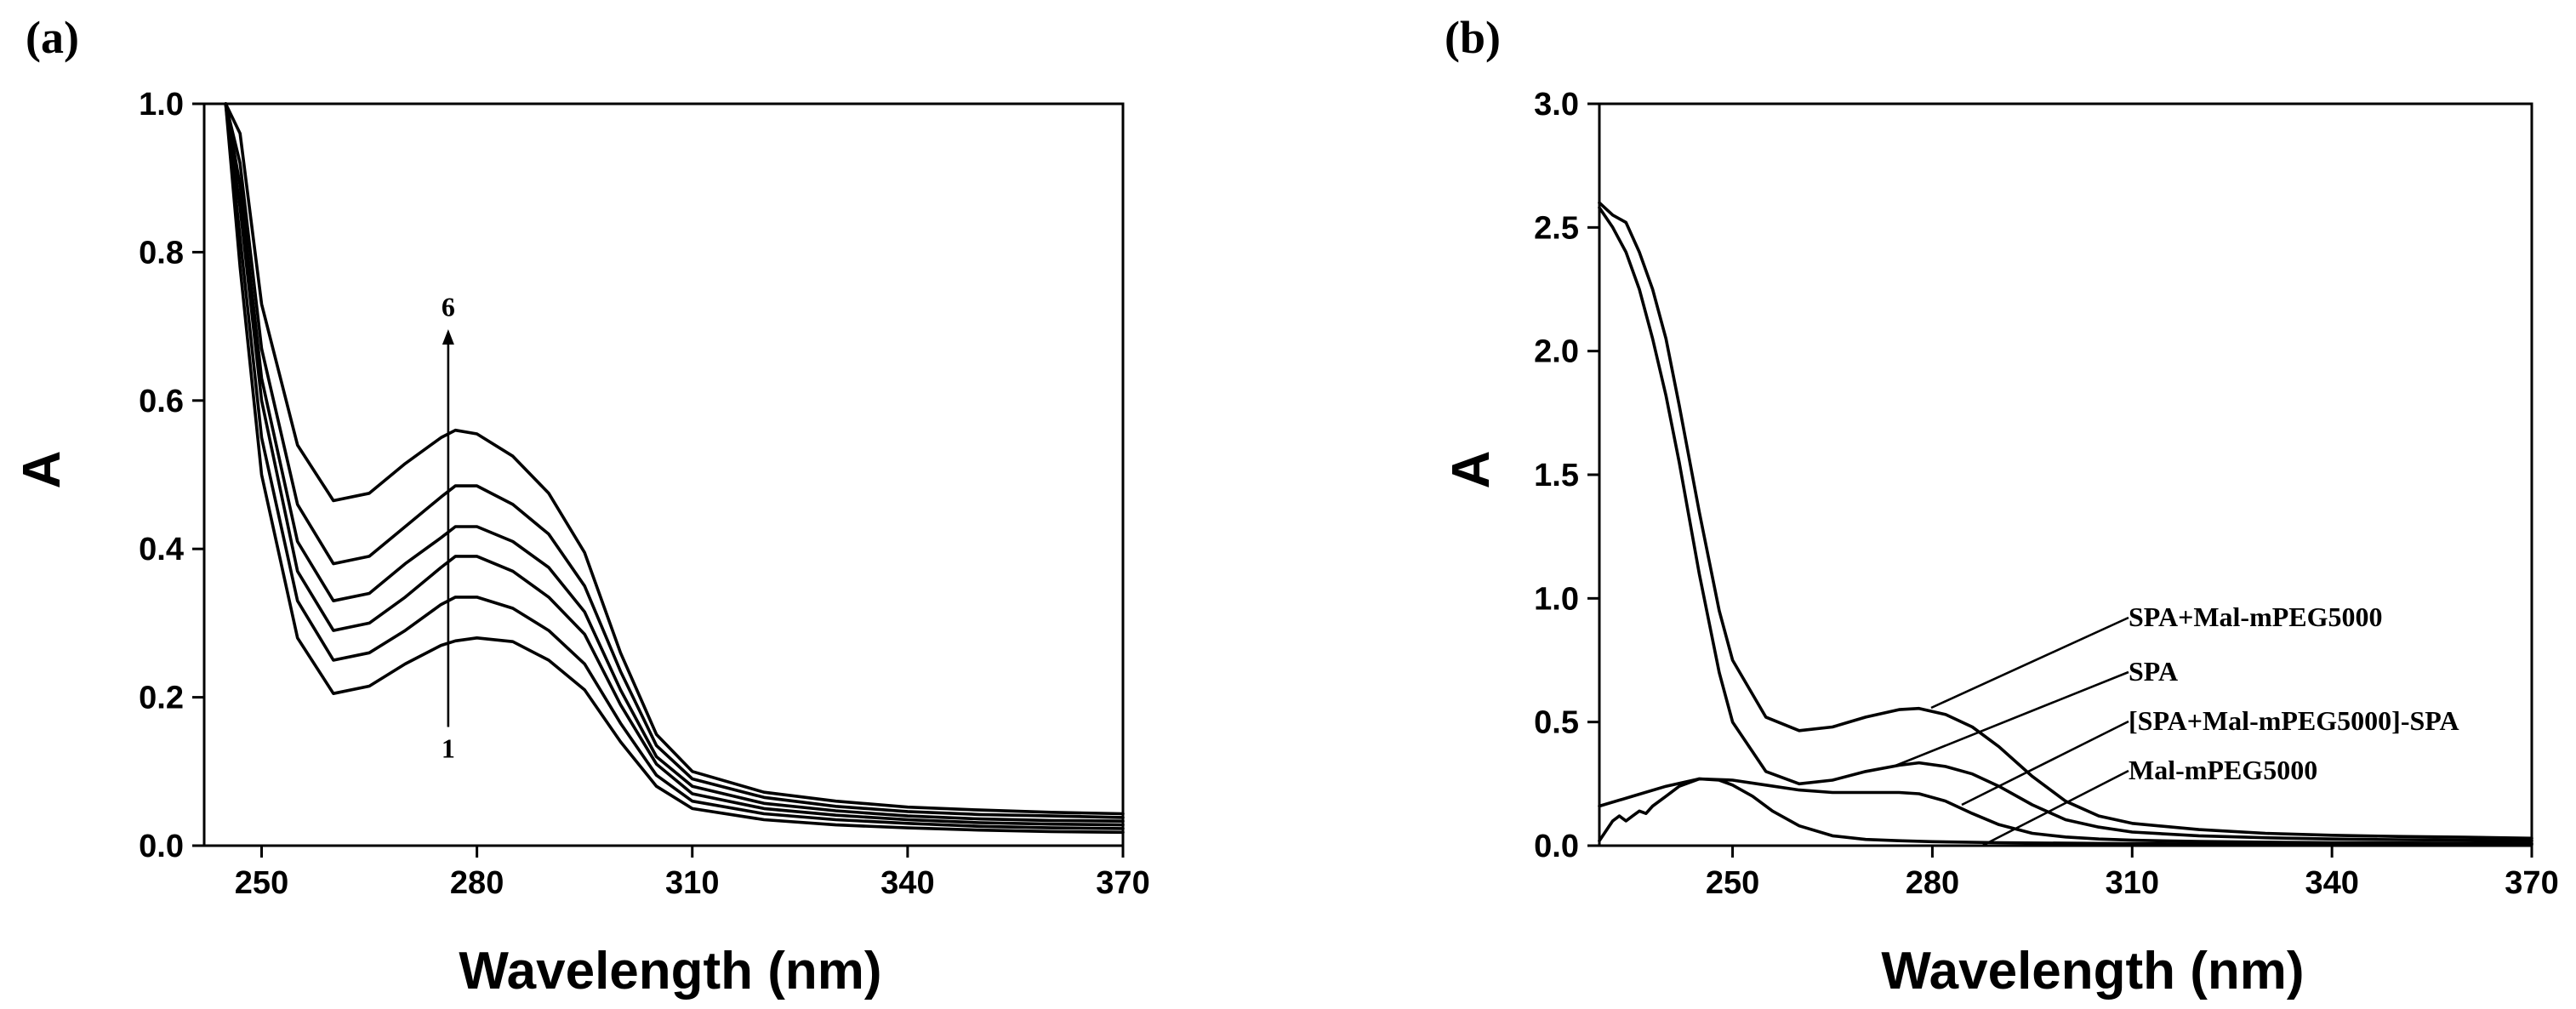  Describe the element at coordinates (2153, 671) in the screenshot. I see `label-spa: SPA` at that location.